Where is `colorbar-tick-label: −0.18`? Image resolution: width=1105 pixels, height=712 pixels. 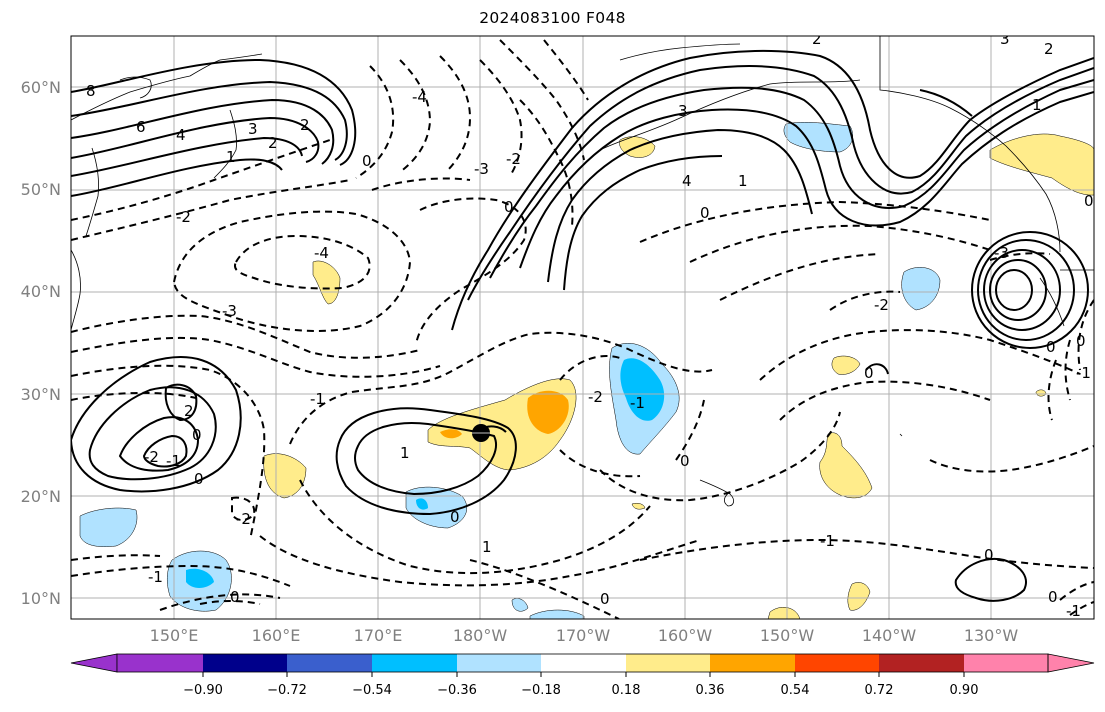
colorbar-tick-label: −0.18 is located at coordinates (541, 690).